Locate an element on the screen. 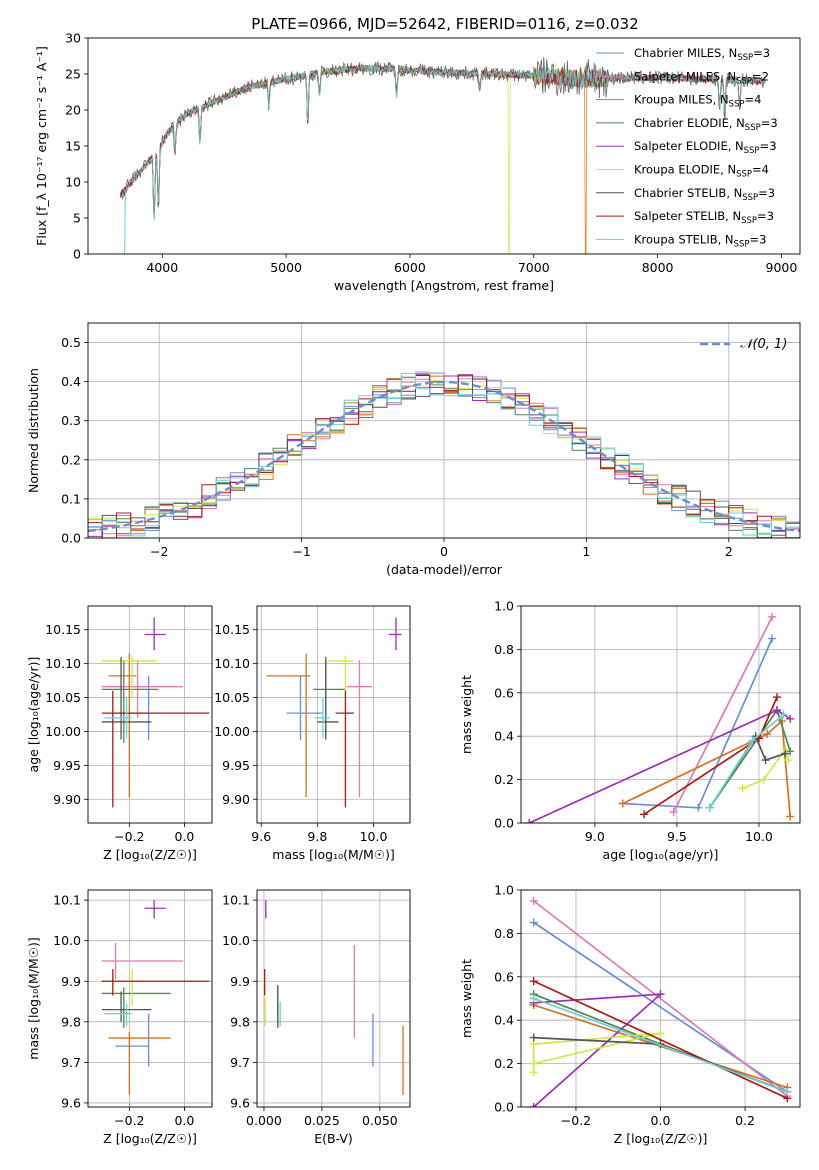 The height and width of the screenshot is (1170, 819). mass_vs_Z-ylabel: mass [log₁₀(M/M☉)] is located at coordinates (33, 998).